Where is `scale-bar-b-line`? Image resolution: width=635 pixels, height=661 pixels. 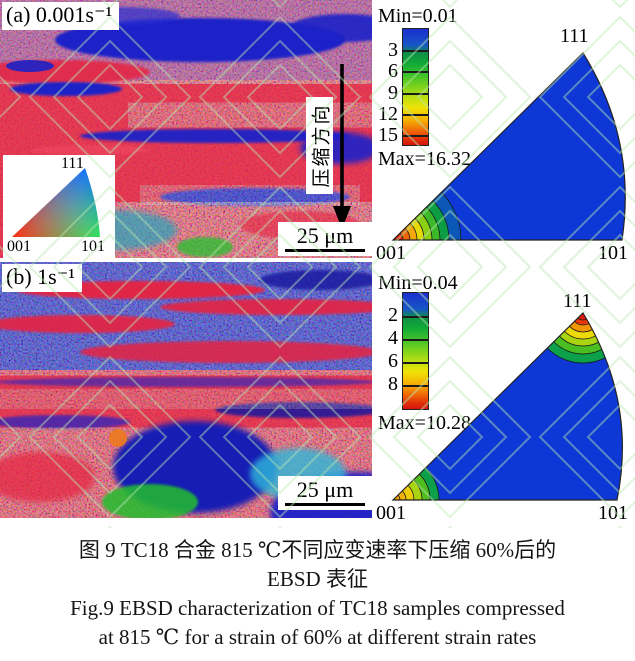 scale-bar-b-line is located at coordinates (325, 504).